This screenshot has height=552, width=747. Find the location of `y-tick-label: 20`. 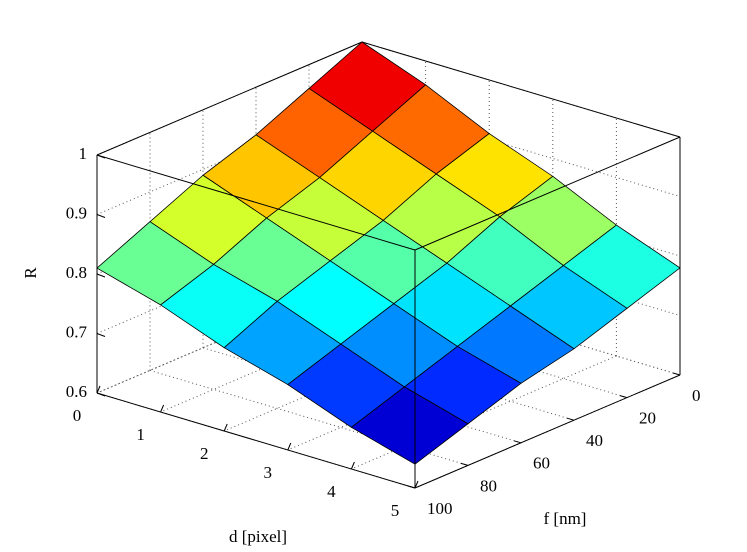

y-tick-label: 20 is located at coordinates (647, 418).